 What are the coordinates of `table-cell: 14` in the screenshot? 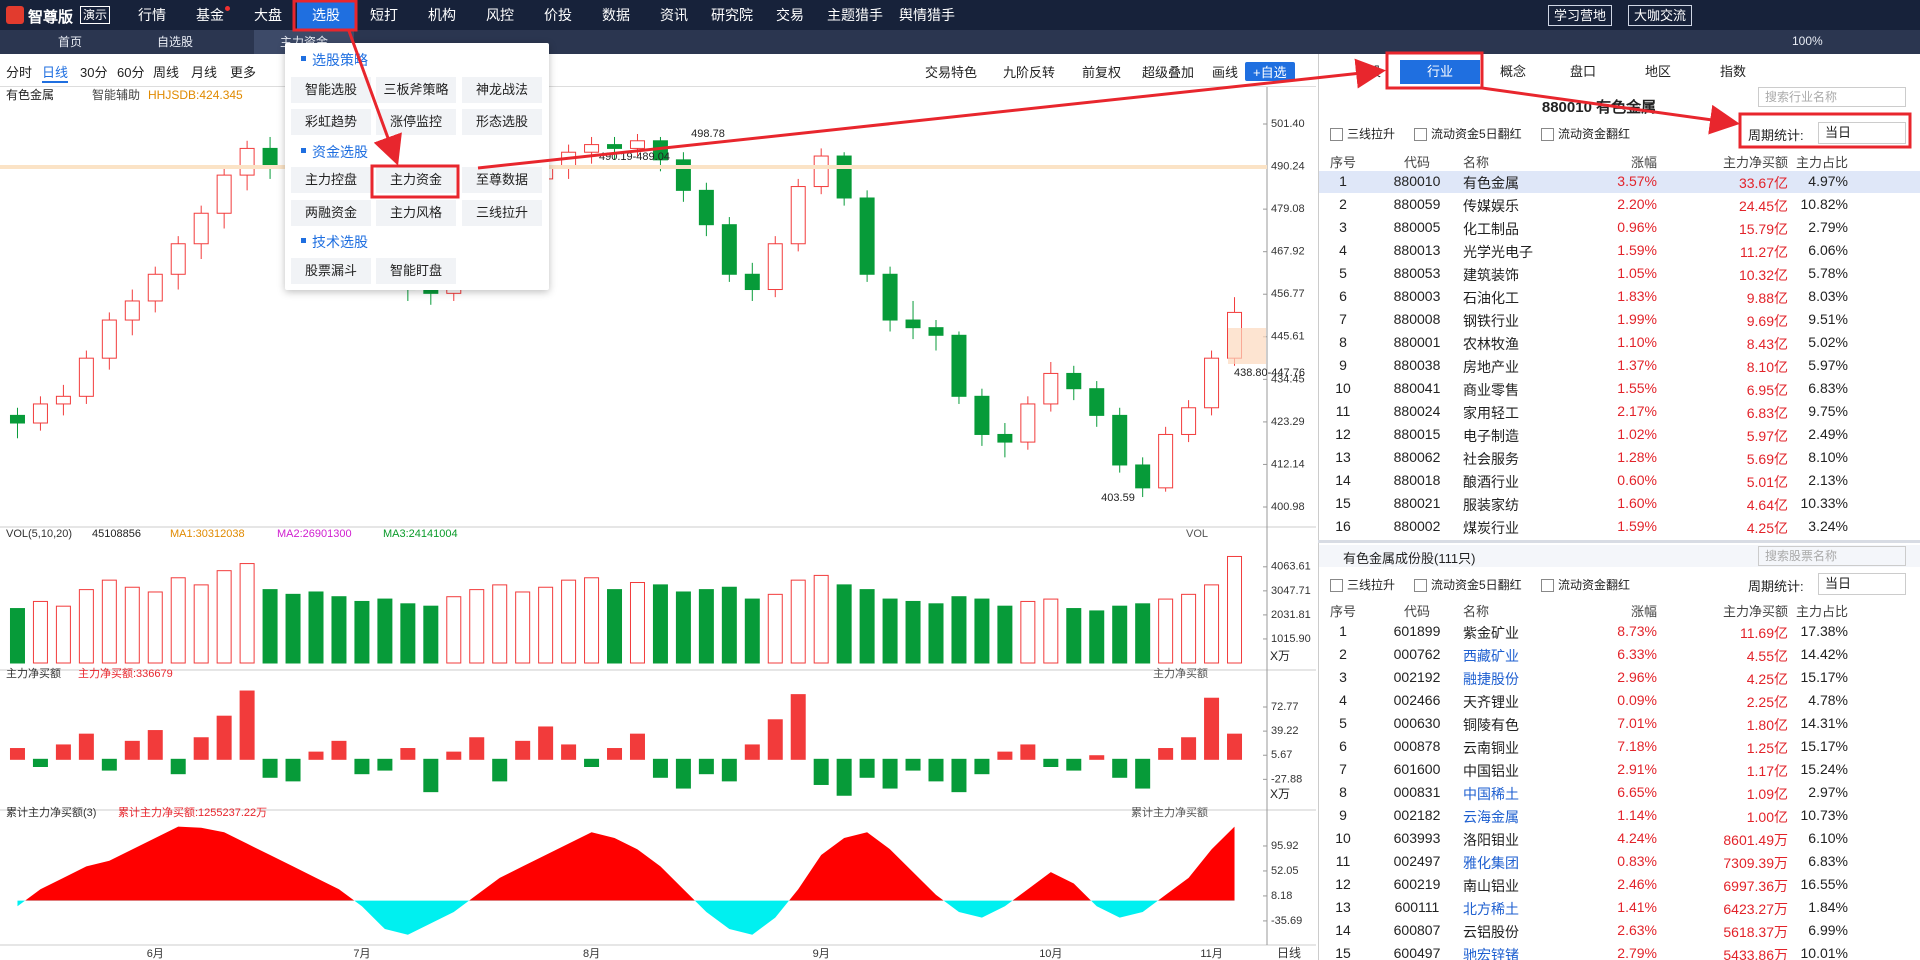 It's located at (1343, 930).